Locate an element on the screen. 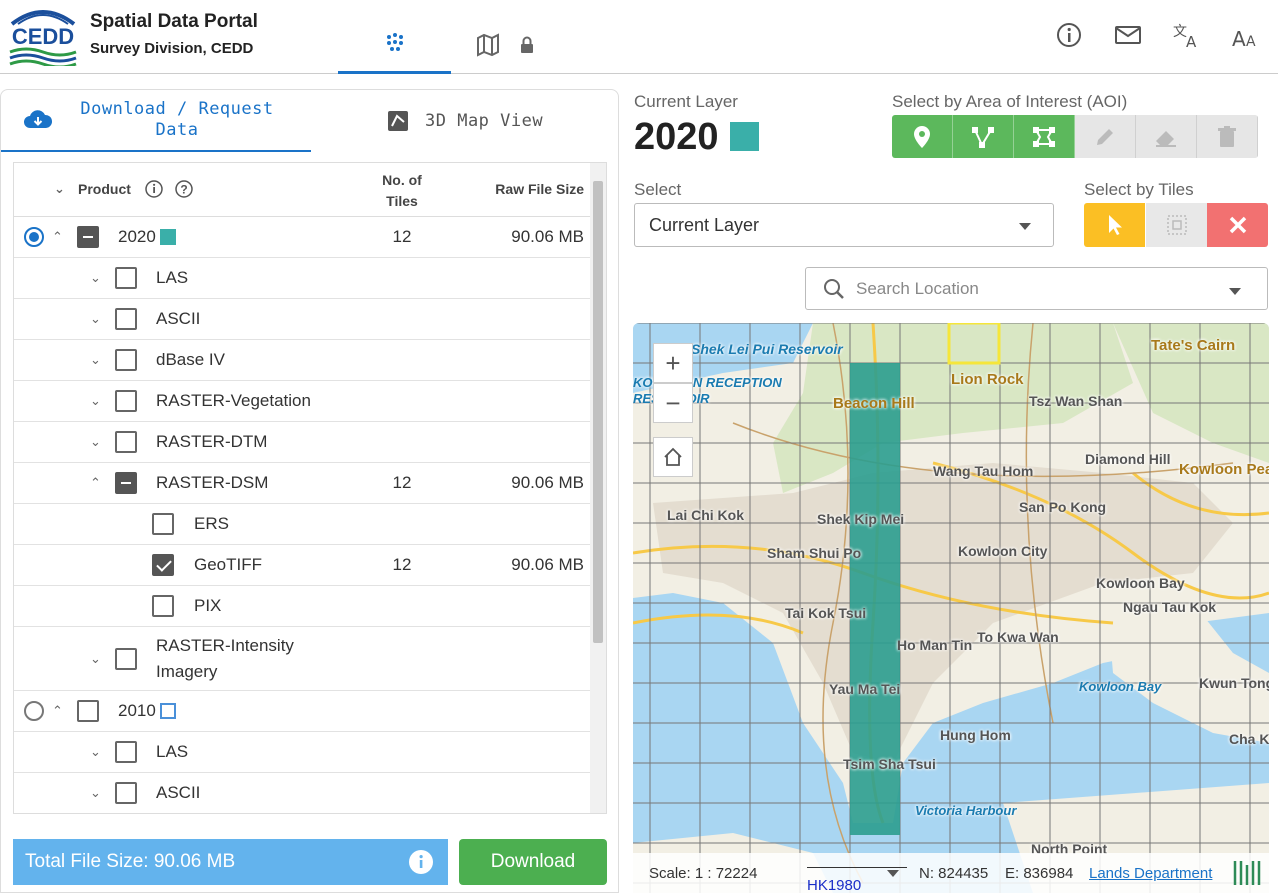 The image size is (1278, 893). zoom-in-button: + is located at coordinates (673, 363).